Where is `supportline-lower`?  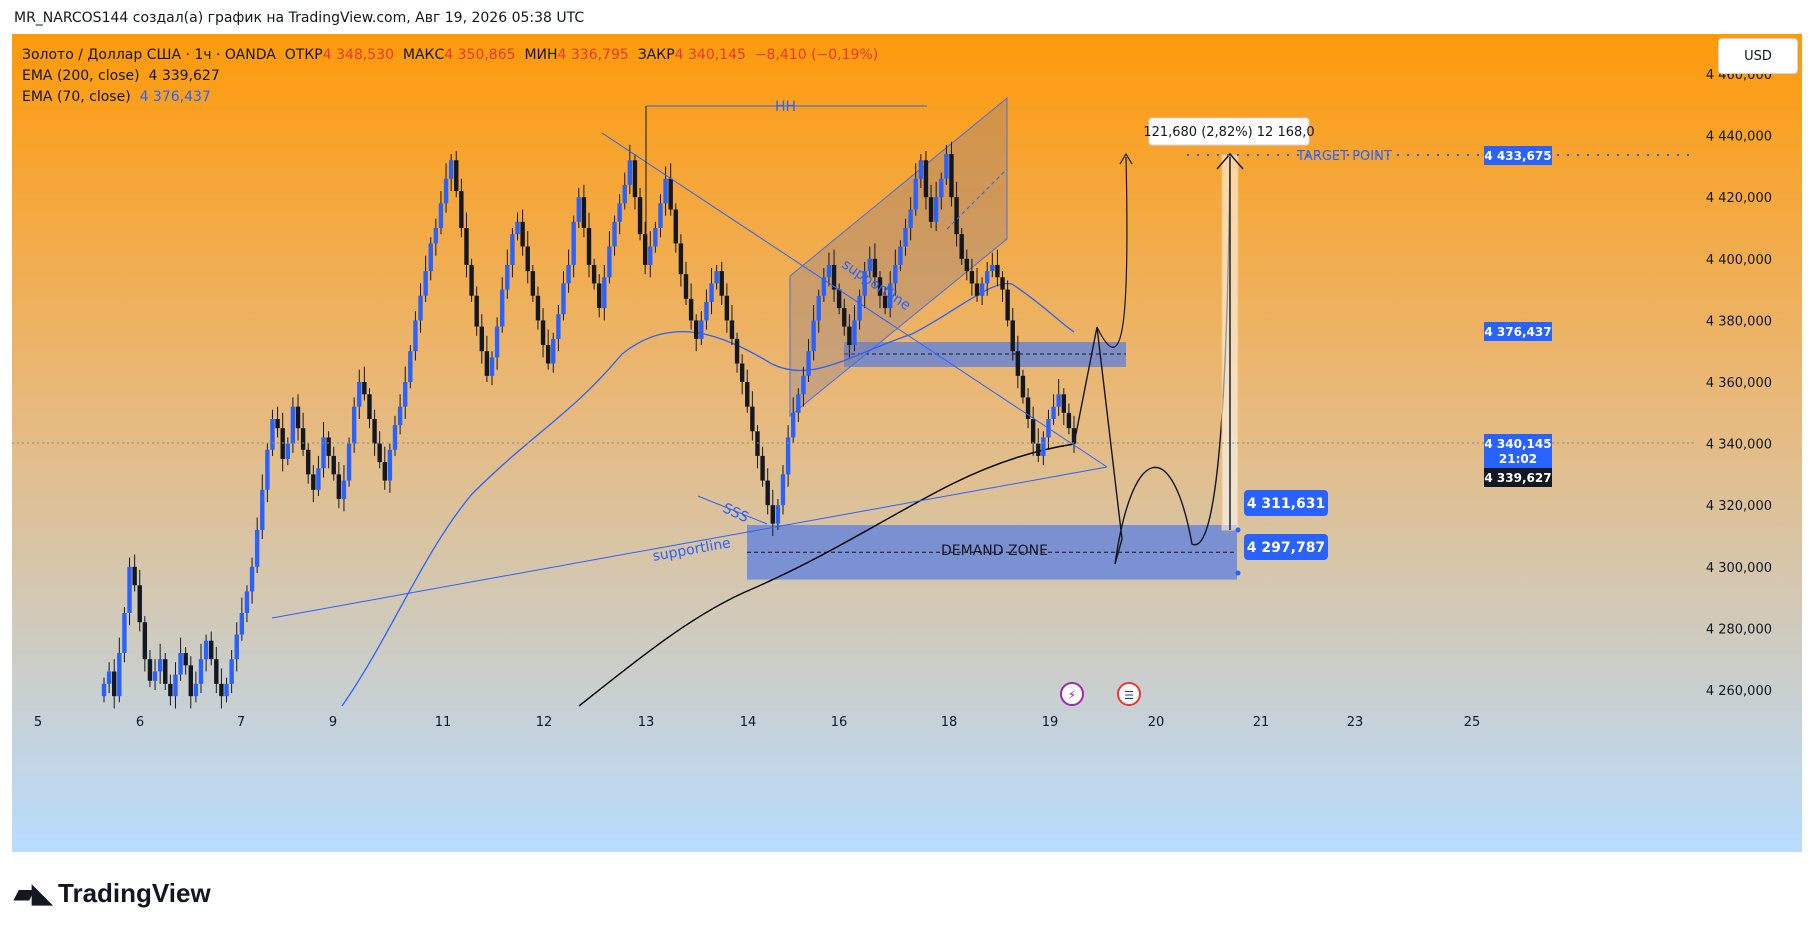 supportline-lower is located at coordinates (689, 542).